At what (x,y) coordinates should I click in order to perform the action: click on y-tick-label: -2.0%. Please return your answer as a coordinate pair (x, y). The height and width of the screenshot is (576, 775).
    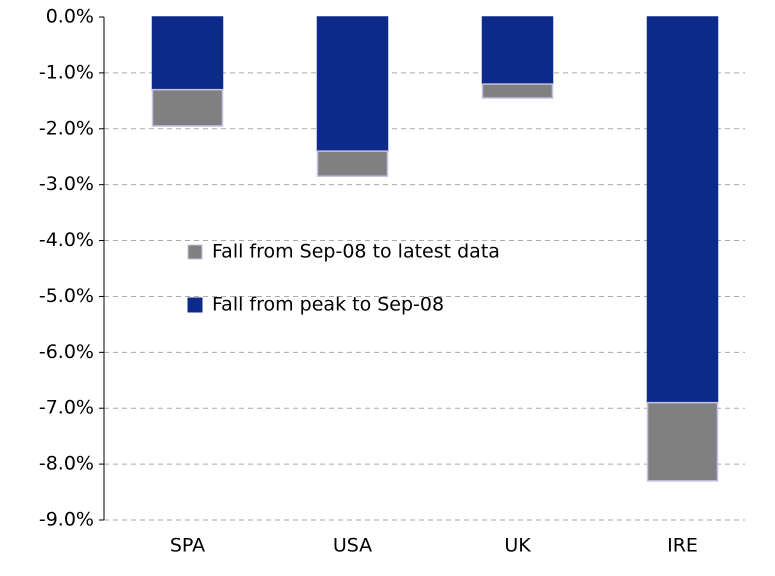
    Looking at the image, I should click on (66, 128).